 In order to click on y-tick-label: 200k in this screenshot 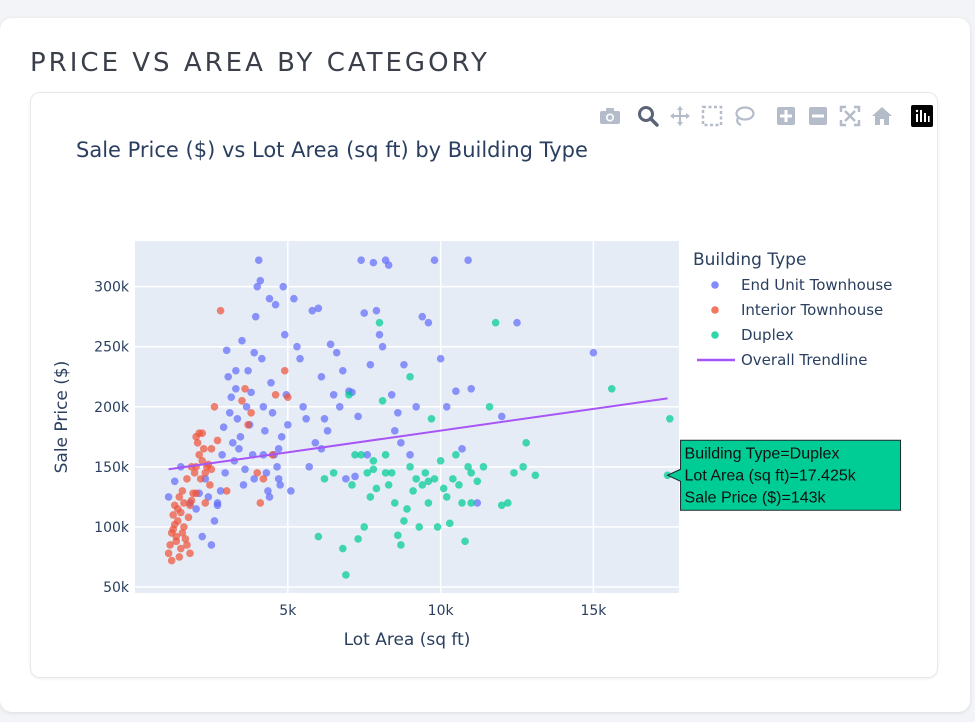, I will do `click(112, 408)`.